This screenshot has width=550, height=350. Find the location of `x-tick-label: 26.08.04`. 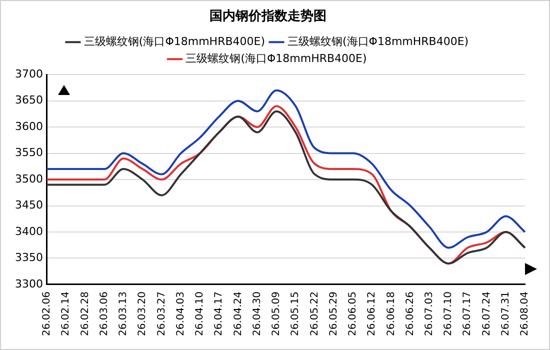

x-tick-label: 26.08.04 is located at coordinates (525, 313).